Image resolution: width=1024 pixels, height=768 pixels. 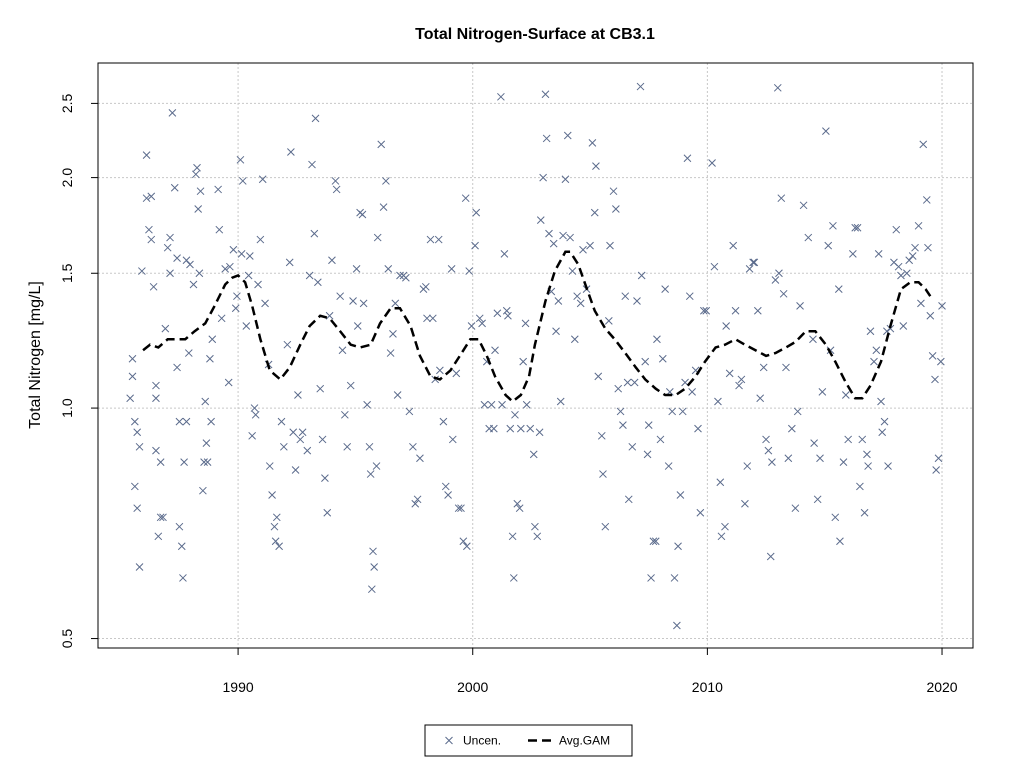 What do you see at coordinates (472, 687) in the screenshot?
I see `x-tick-label: 2000` at bounding box center [472, 687].